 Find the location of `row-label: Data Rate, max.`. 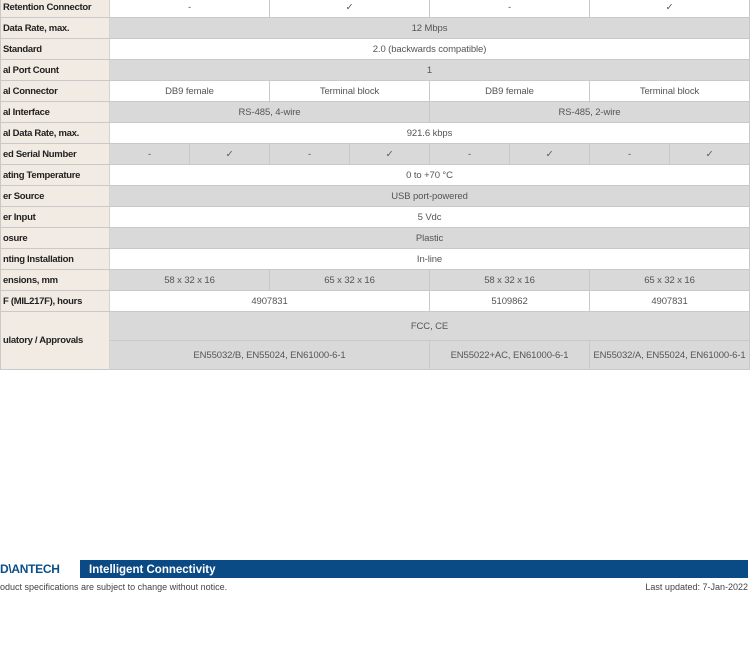

row-label: Data Rate, max. is located at coordinates (55, 28).